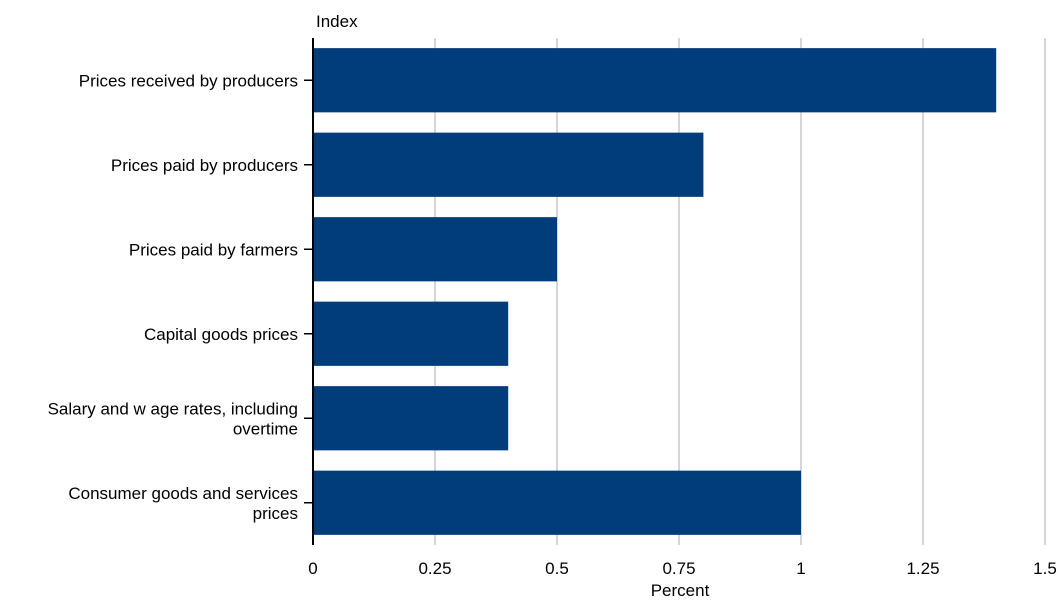 This screenshot has width=1062, height=600. What do you see at coordinates (800, 568) in the screenshot?
I see `x-tick-label: 1` at bounding box center [800, 568].